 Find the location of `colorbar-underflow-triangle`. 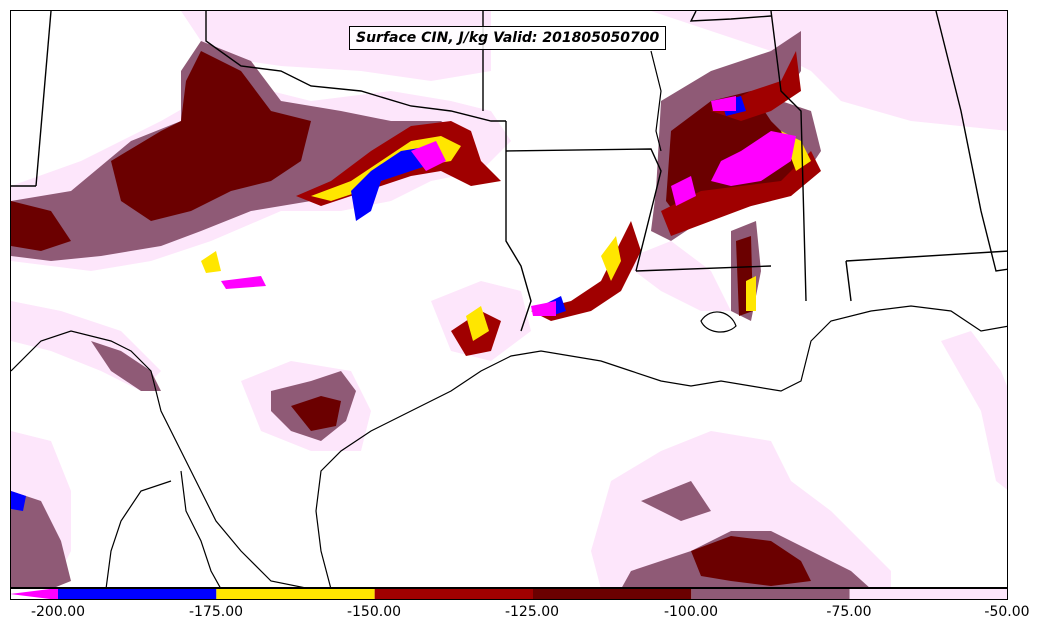

colorbar-underflow-triangle is located at coordinates (34, 594).